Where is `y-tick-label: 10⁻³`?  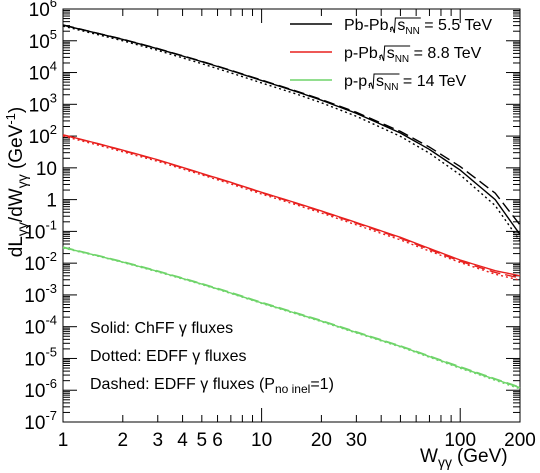
y-tick-label: 10⁻³ is located at coordinates (40, 294).